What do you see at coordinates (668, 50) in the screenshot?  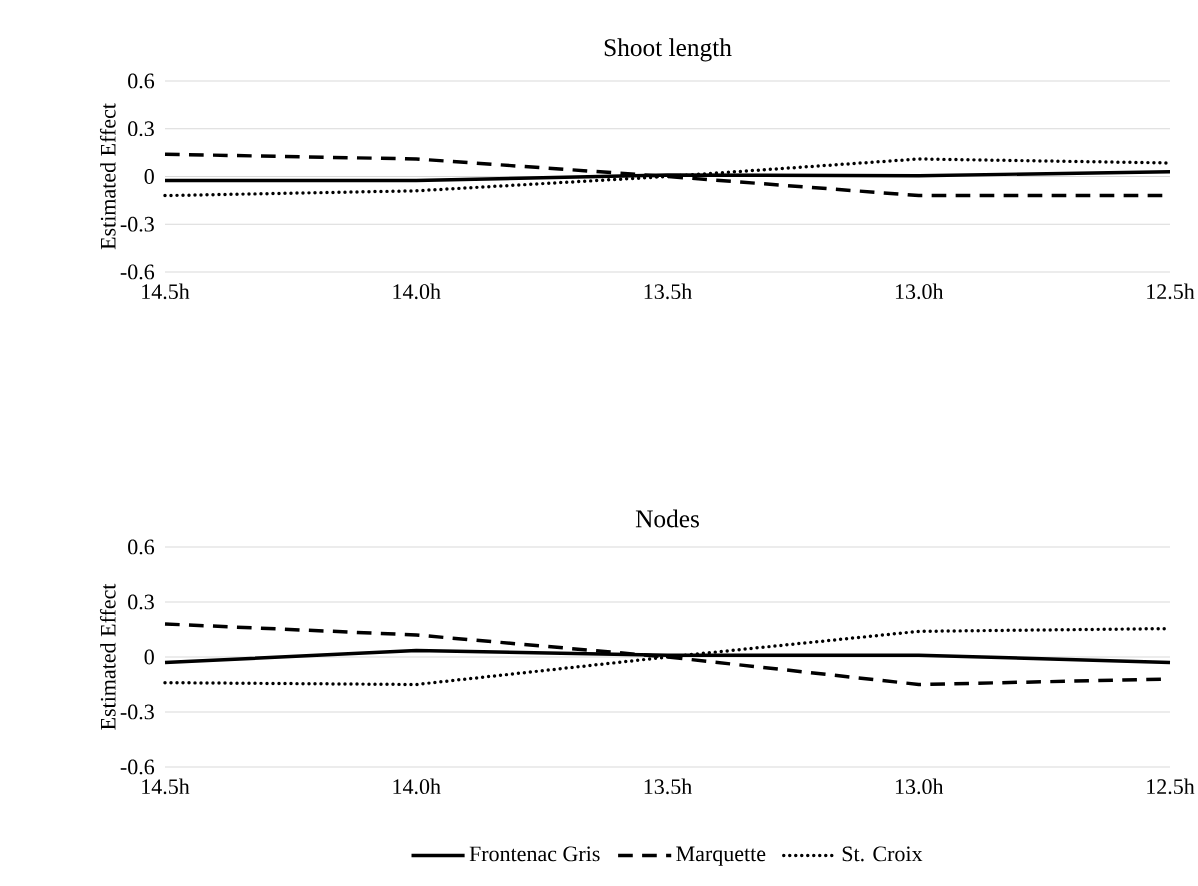 I see `chart-title: Shoot length` at bounding box center [668, 50].